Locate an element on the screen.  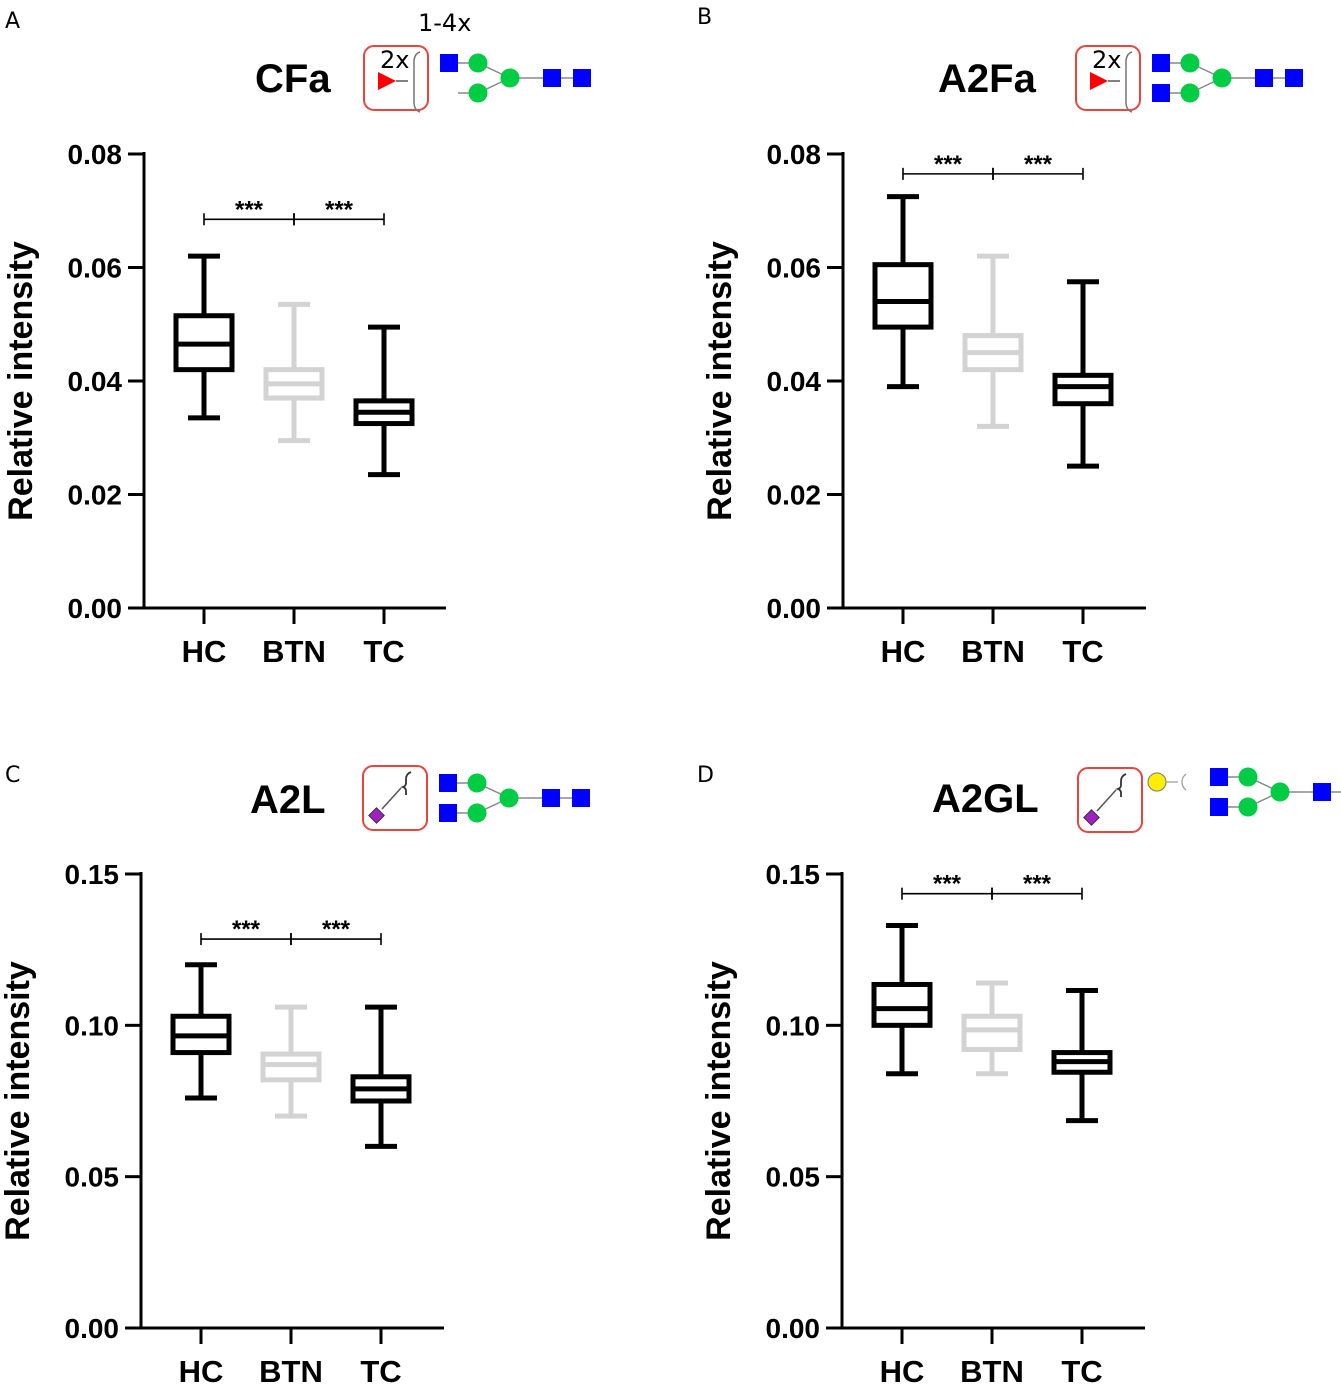
glycan-structure-icon: 2x is located at coordinates (477, 79).